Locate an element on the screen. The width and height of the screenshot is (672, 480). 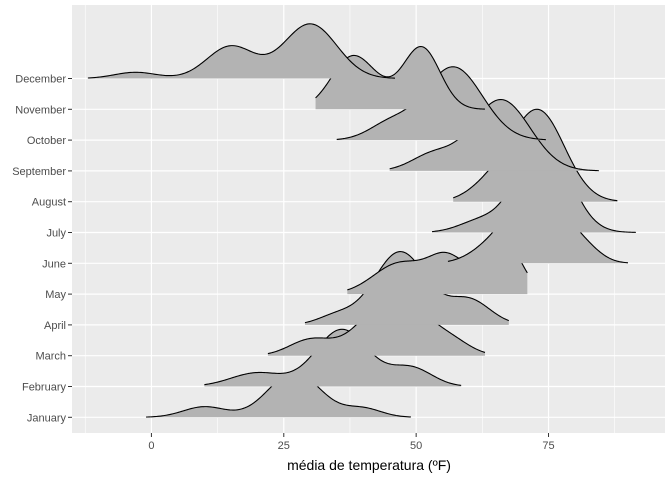
y-tick-label-january: January is located at coordinates (47, 418).